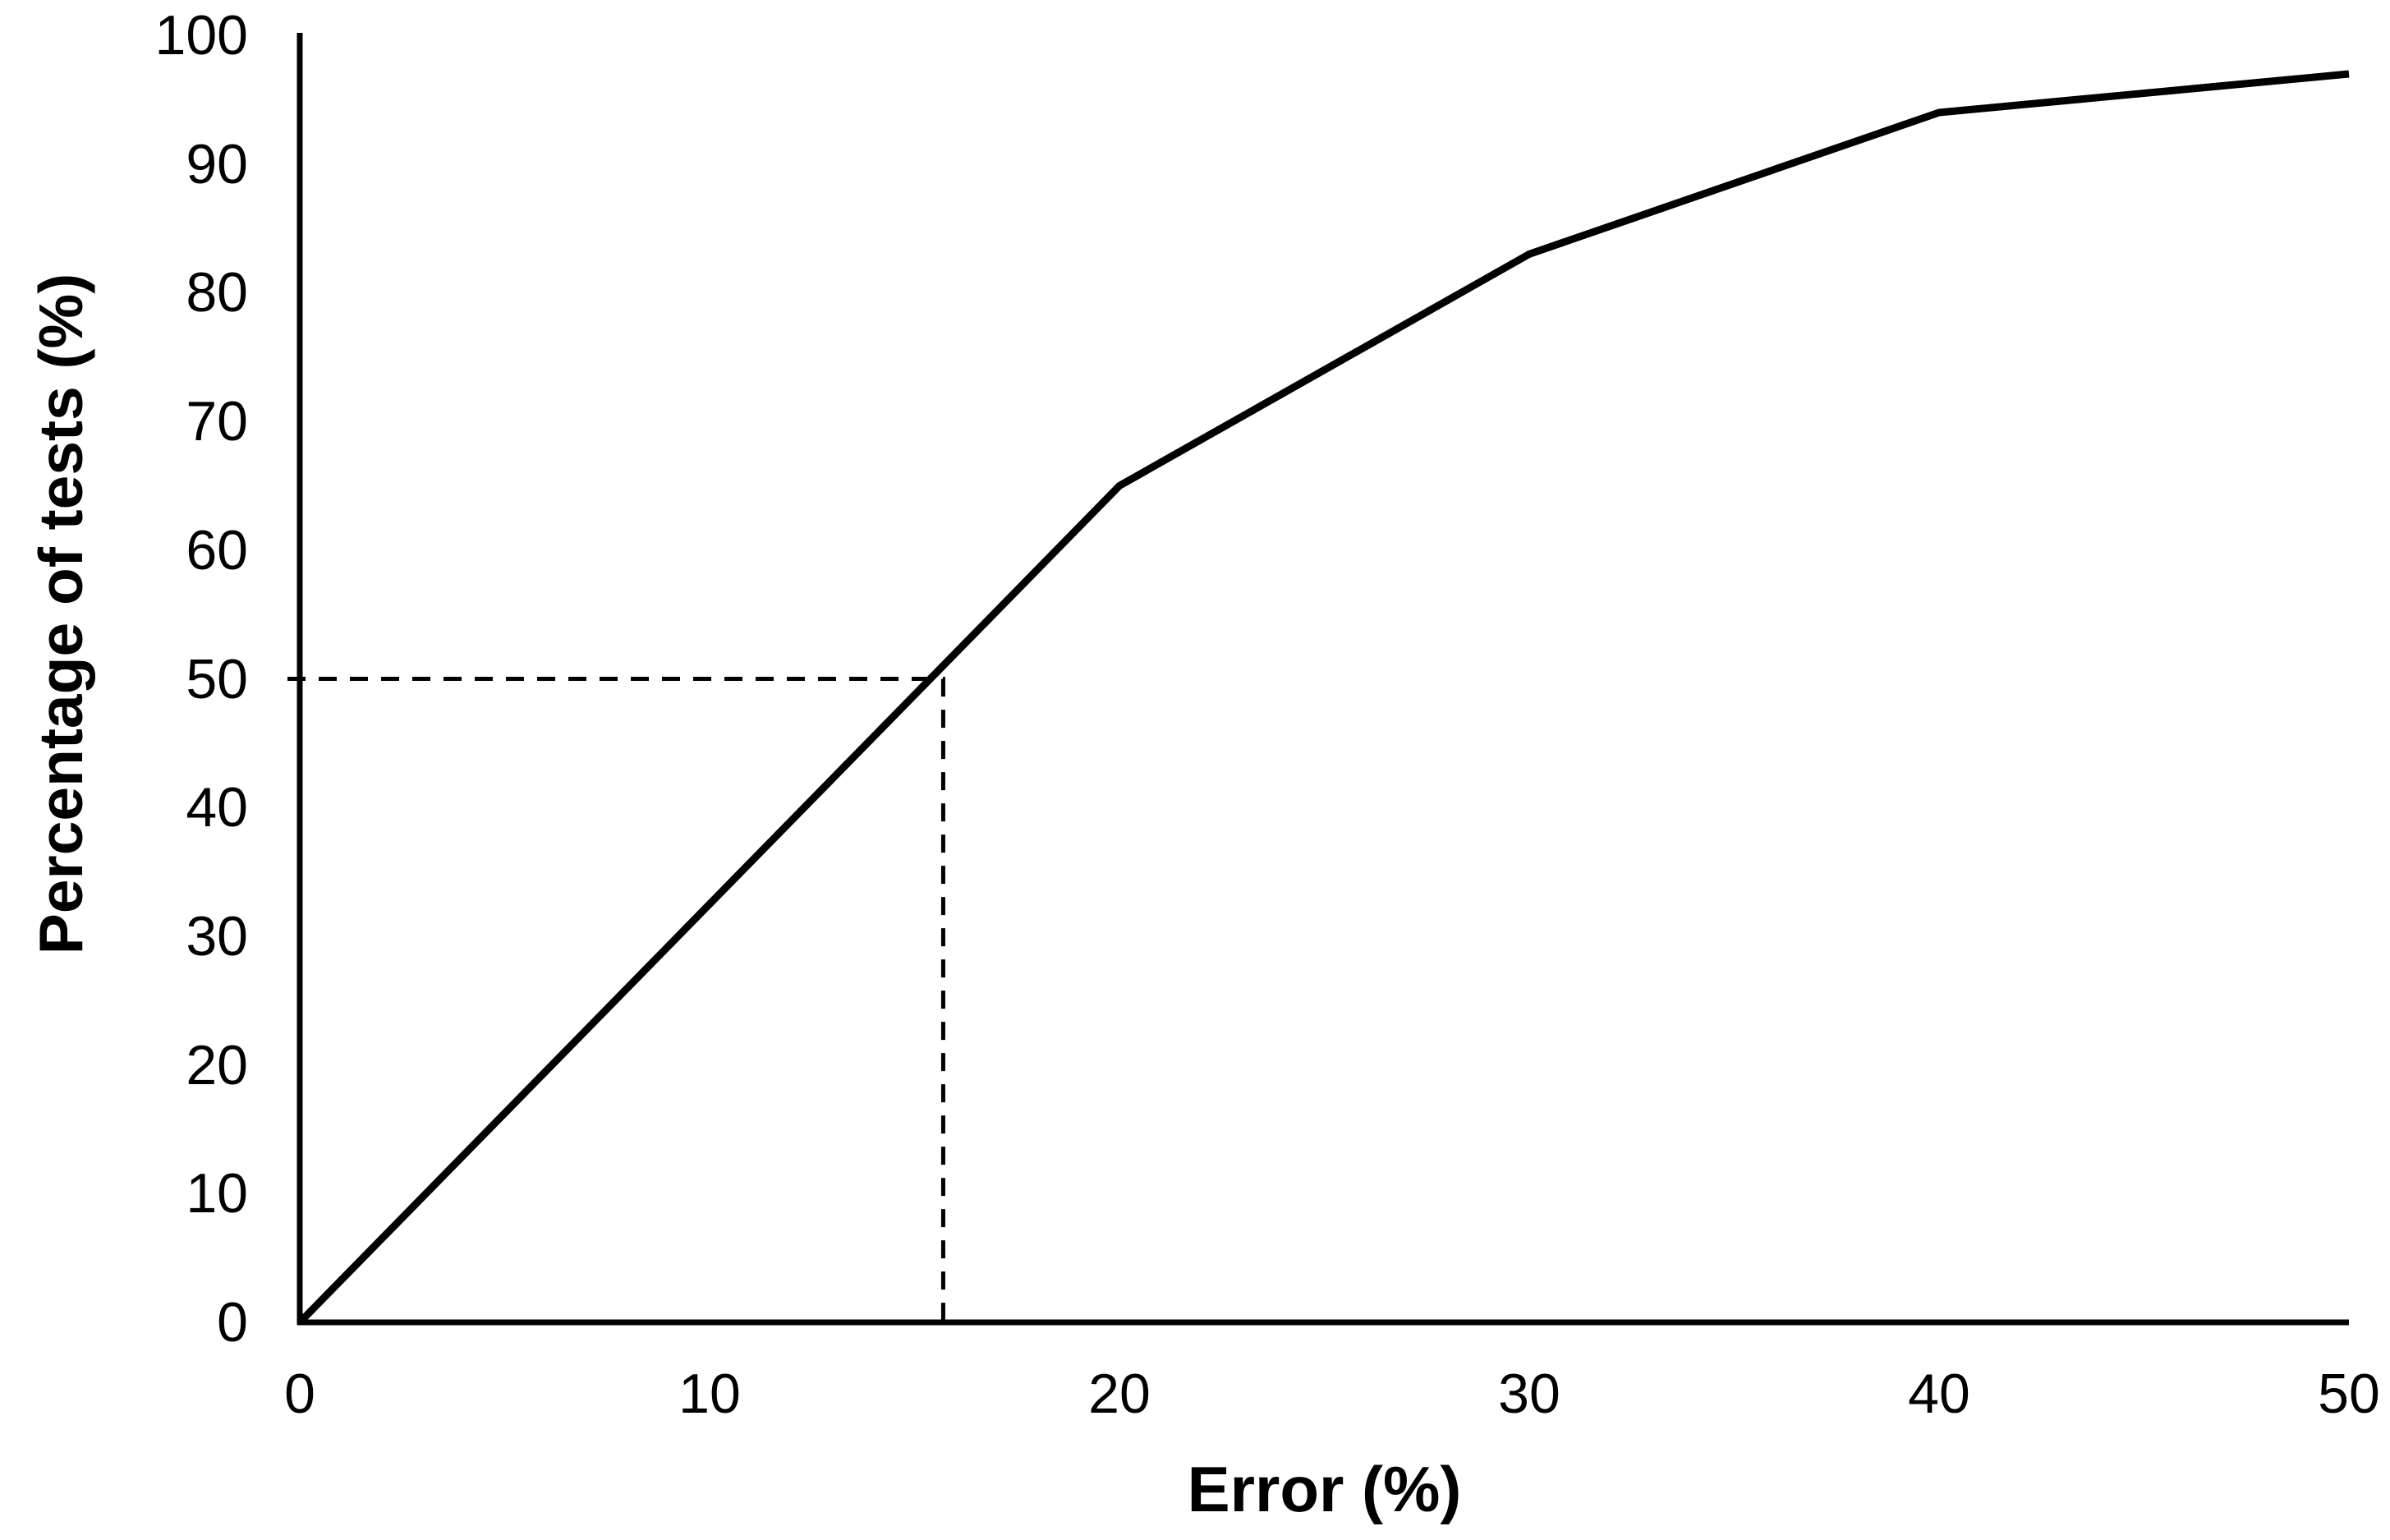  I want to click on y-axis-title: Percentage of tests (%), so click(60, 614).